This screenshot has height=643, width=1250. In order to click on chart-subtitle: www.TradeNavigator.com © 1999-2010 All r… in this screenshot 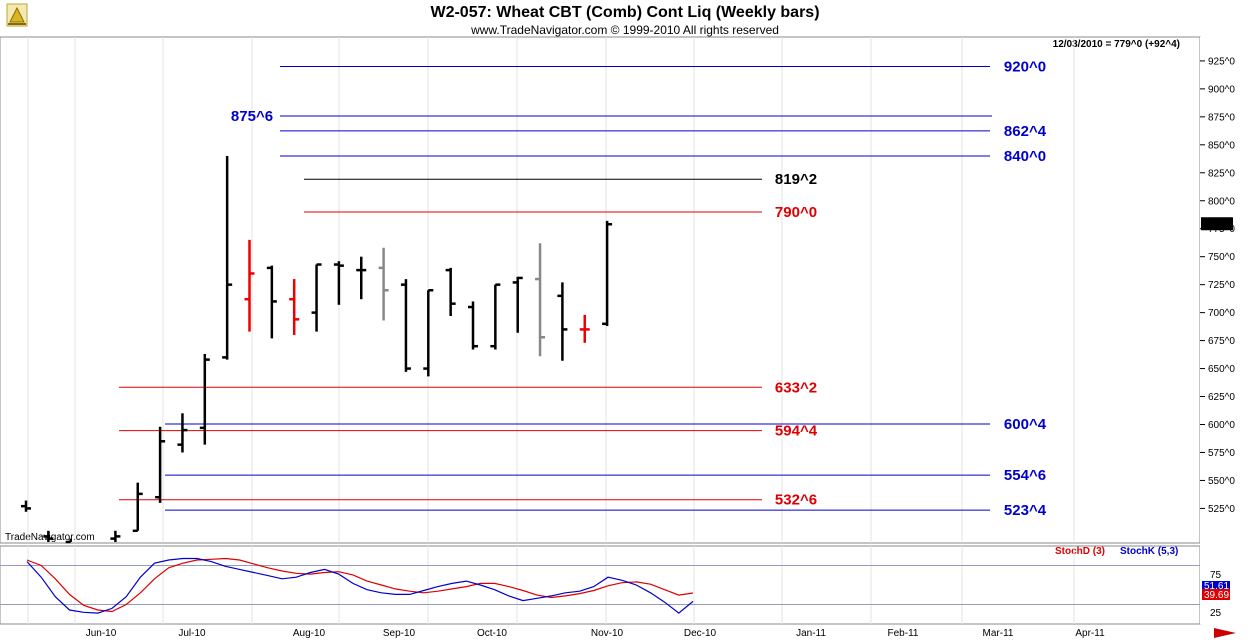, I will do `click(624, 30)`.